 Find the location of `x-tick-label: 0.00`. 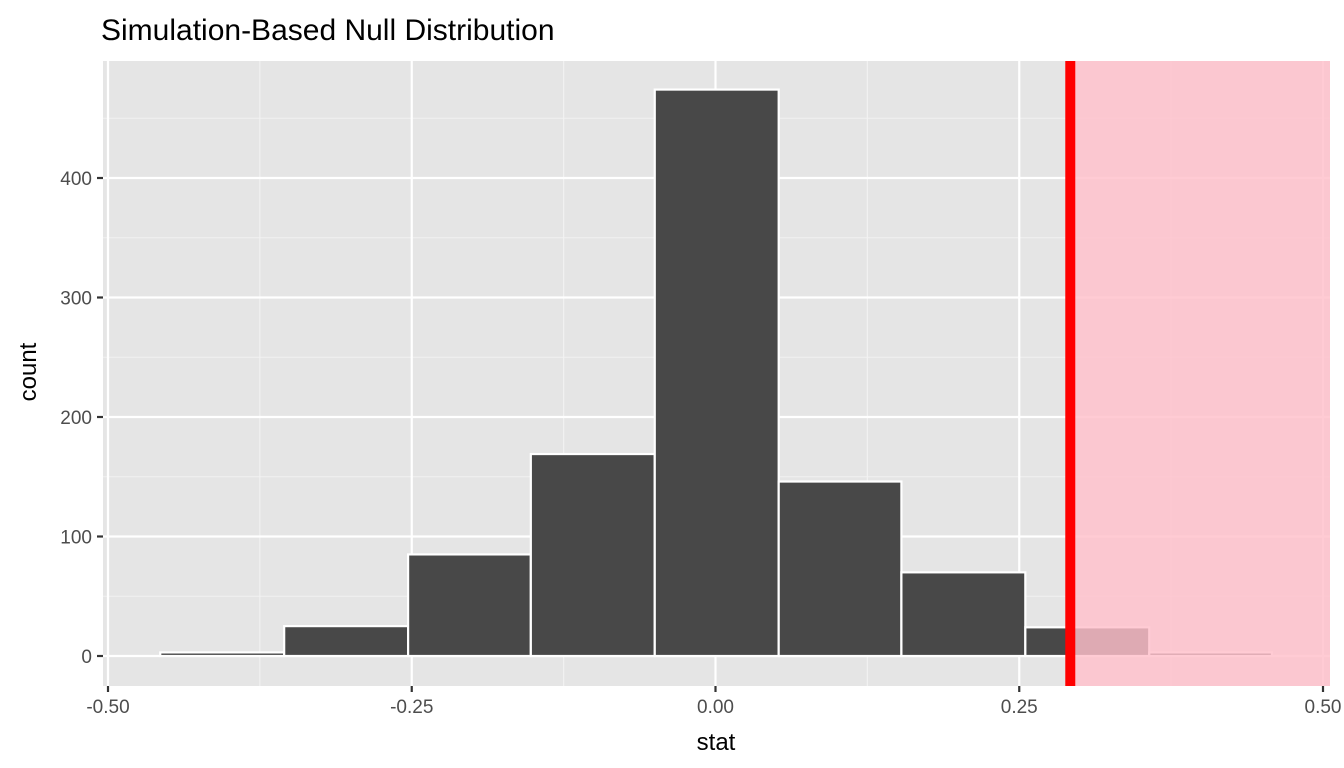

x-tick-label: 0.00 is located at coordinates (715, 707).